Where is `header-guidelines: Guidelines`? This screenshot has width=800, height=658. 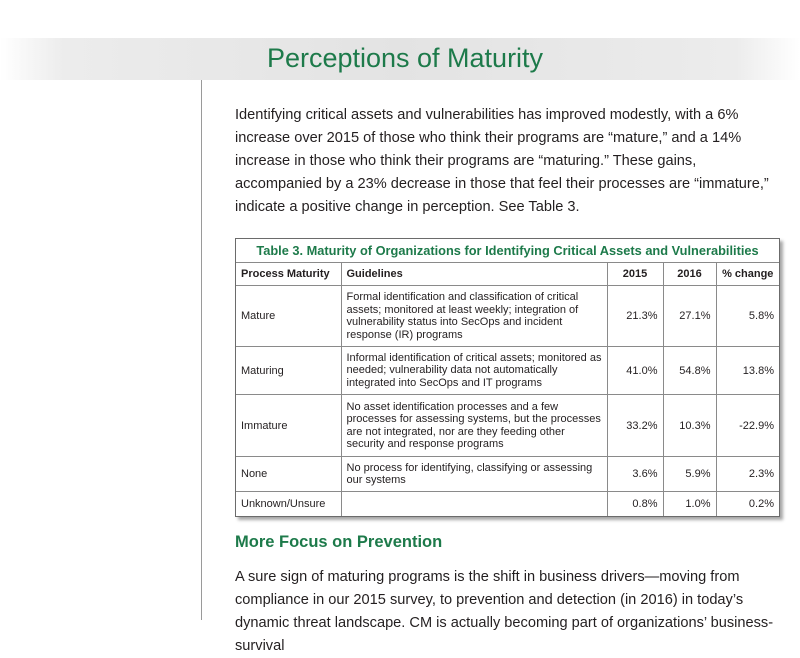 header-guidelines: Guidelines is located at coordinates (474, 274).